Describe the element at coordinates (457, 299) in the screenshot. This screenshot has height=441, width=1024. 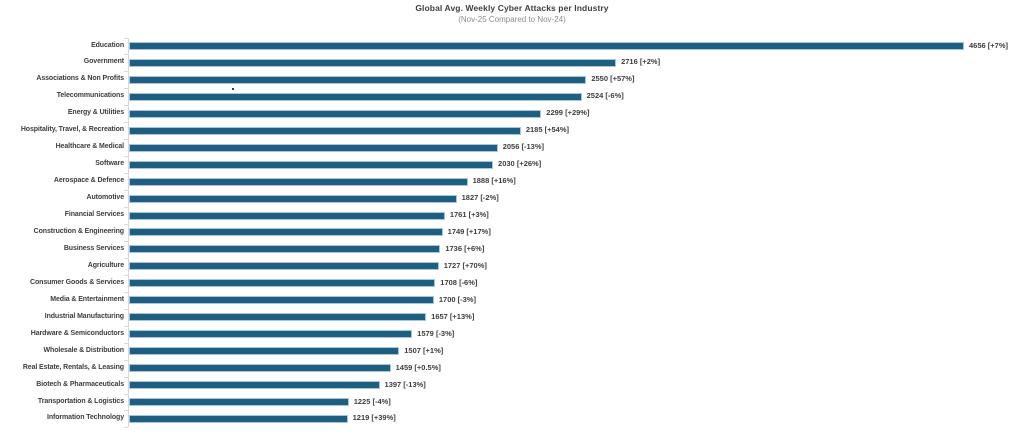
I see `value-label: 1700 [-3%]` at that location.